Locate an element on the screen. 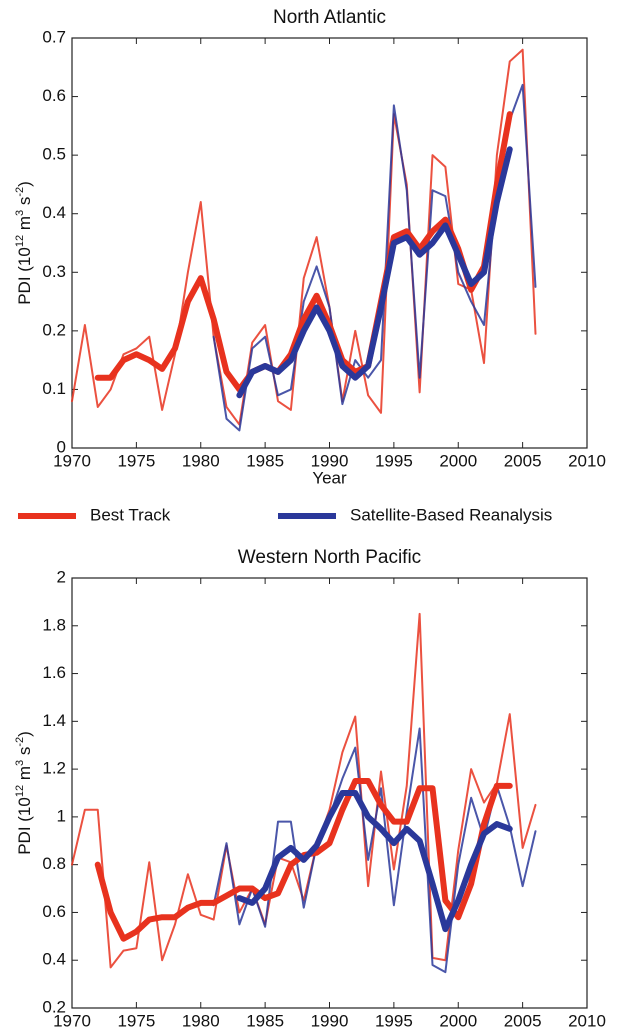 This screenshot has width=617, height=1032. annual-line is located at coordinates (374, 850).